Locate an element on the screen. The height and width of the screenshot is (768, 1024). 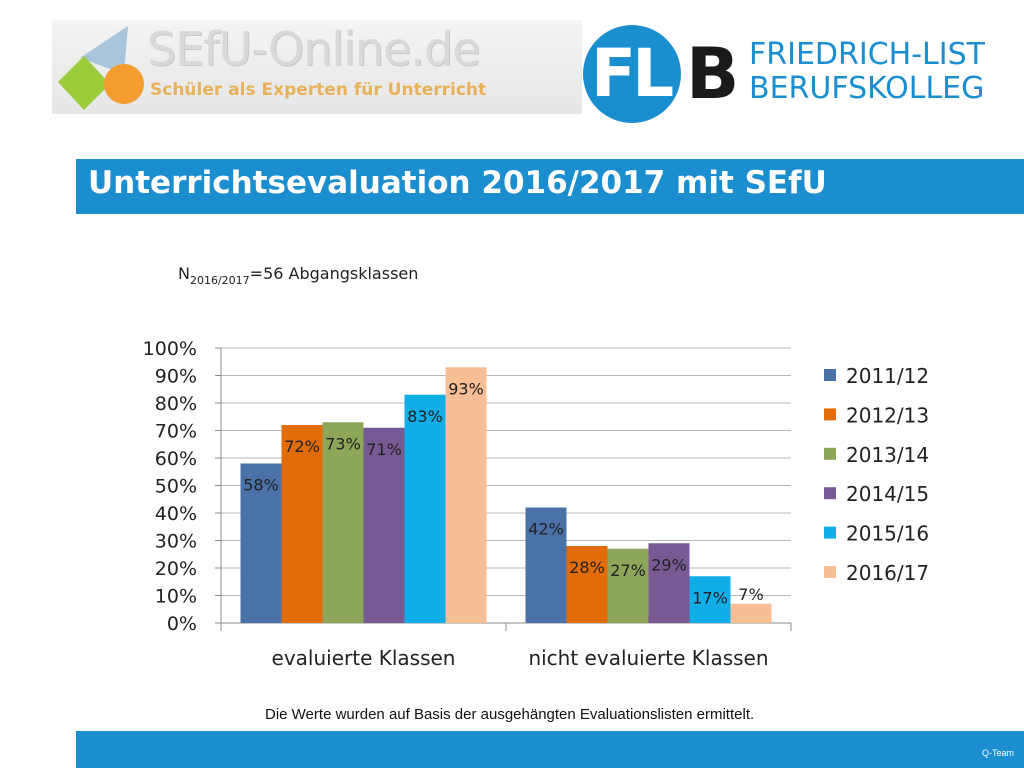
chart-y-ticks: 0% 10% 20% 30% 40% 50% 60% 70% 80% 90% 100% is located at coordinates (170, 486).